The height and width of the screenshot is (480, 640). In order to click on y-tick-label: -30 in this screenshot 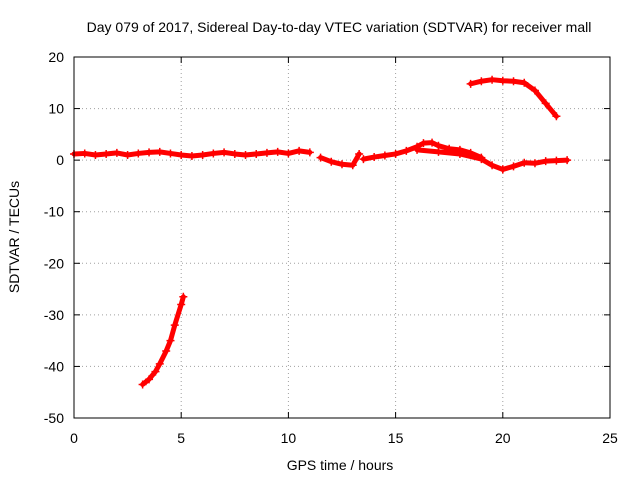, I will do `click(54, 315)`.